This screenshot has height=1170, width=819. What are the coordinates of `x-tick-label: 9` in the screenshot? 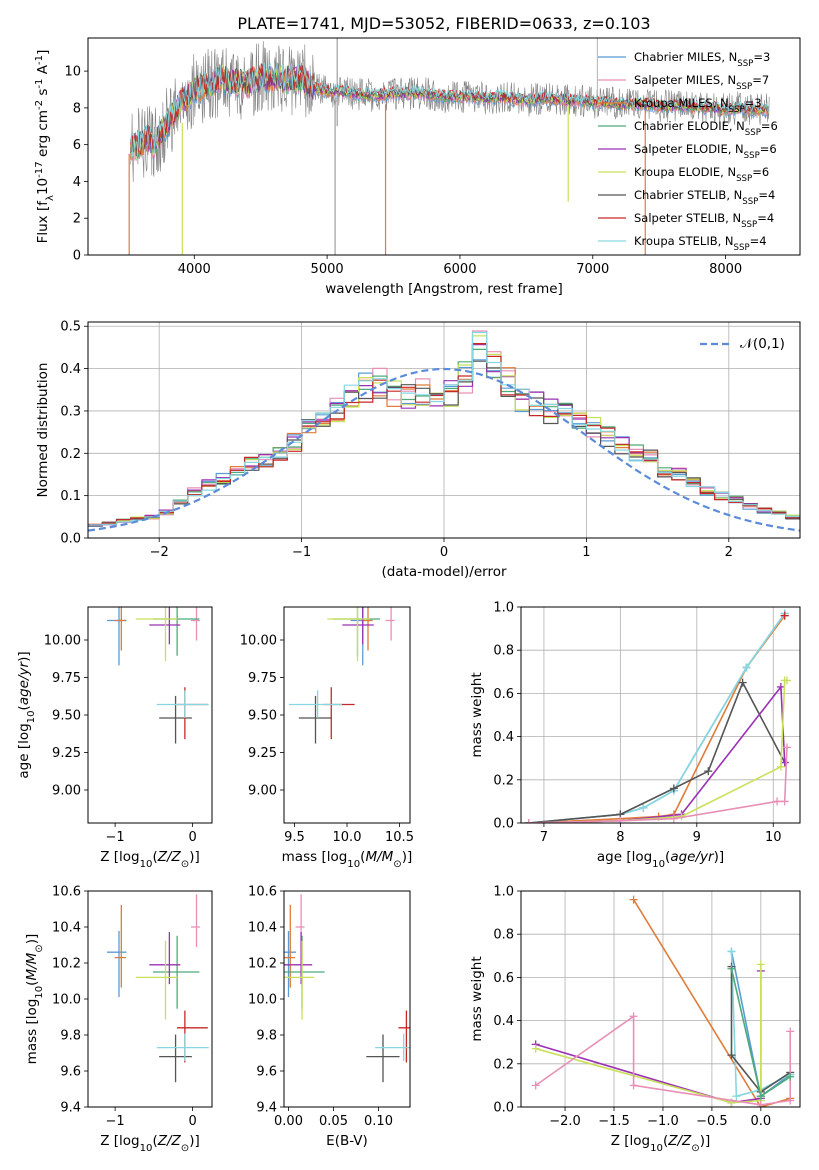 It's located at (697, 837).